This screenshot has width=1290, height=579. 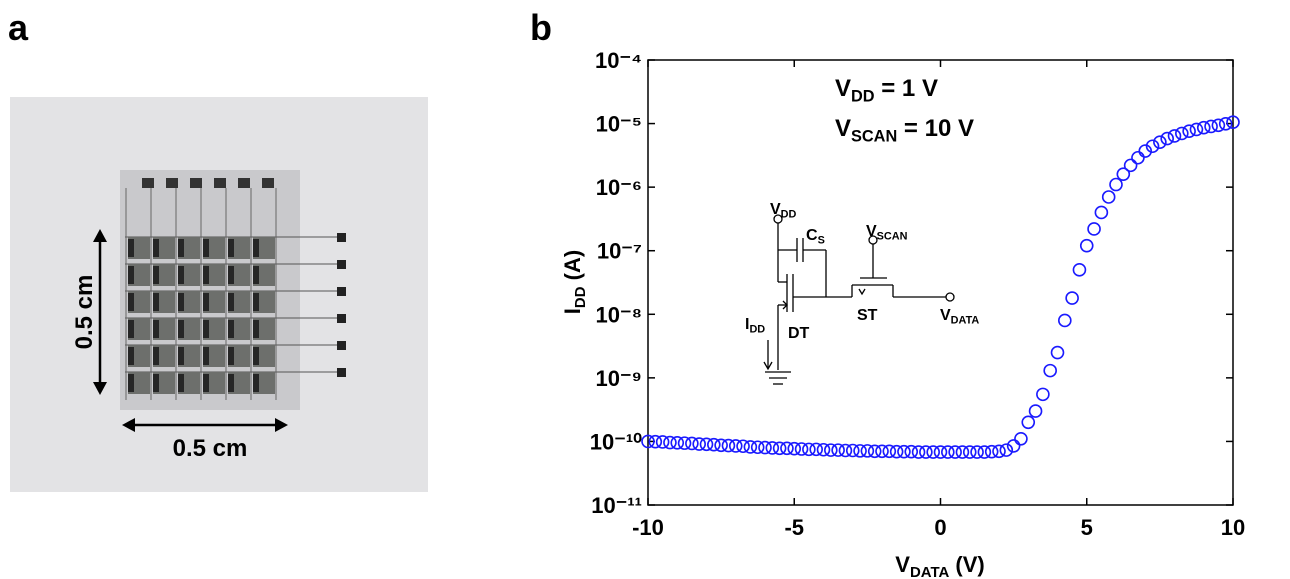 I want to click on text-part: C, so click(x=812, y=235).